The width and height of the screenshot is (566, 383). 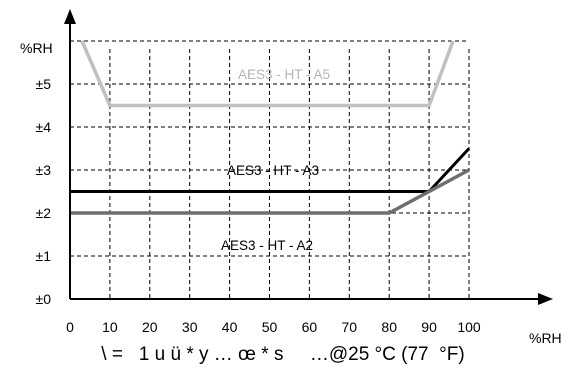 I want to click on series-label-2: AES3 - HT - A3, so click(x=273, y=170).